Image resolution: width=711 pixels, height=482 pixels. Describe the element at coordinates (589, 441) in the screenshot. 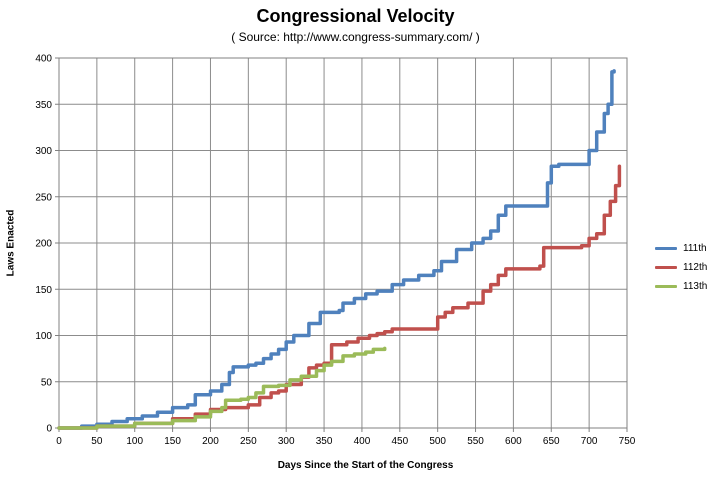

I see `x-tick-label: 700` at that location.